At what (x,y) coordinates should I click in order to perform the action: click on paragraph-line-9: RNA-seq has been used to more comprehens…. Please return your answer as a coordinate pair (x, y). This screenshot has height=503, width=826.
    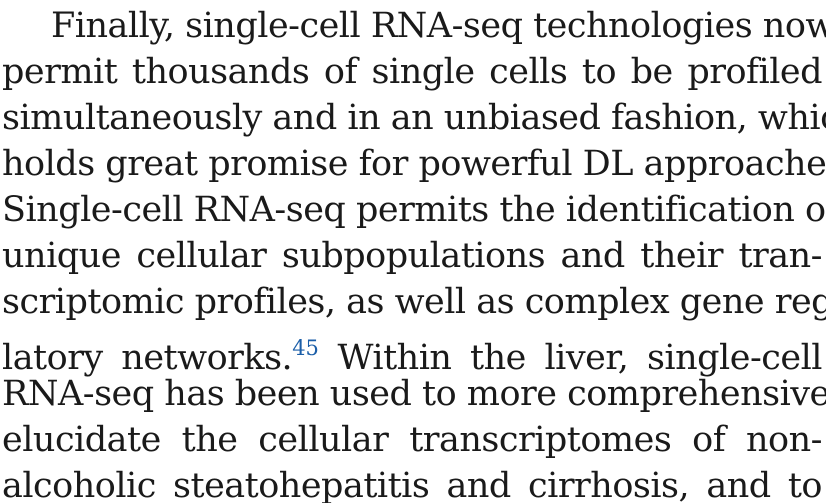
    Looking at the image, I should click on (414, 394).